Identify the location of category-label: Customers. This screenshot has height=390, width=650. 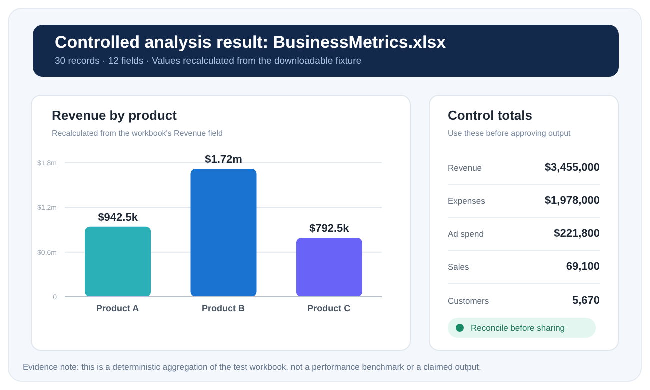
(469, 301).